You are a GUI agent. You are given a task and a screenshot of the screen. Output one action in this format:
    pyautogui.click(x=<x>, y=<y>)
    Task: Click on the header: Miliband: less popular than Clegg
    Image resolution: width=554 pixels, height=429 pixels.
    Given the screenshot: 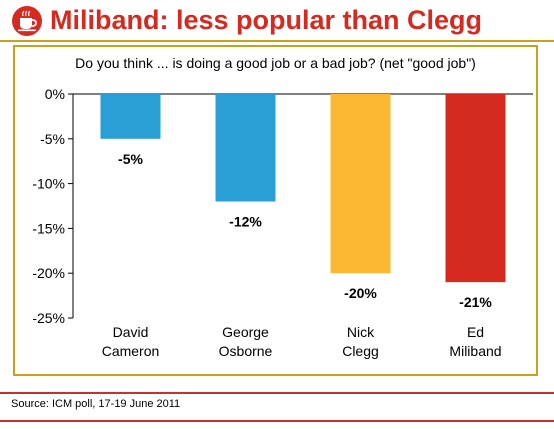 What is the action you would take?
    pyautogui.click(x=277, y=20)
    